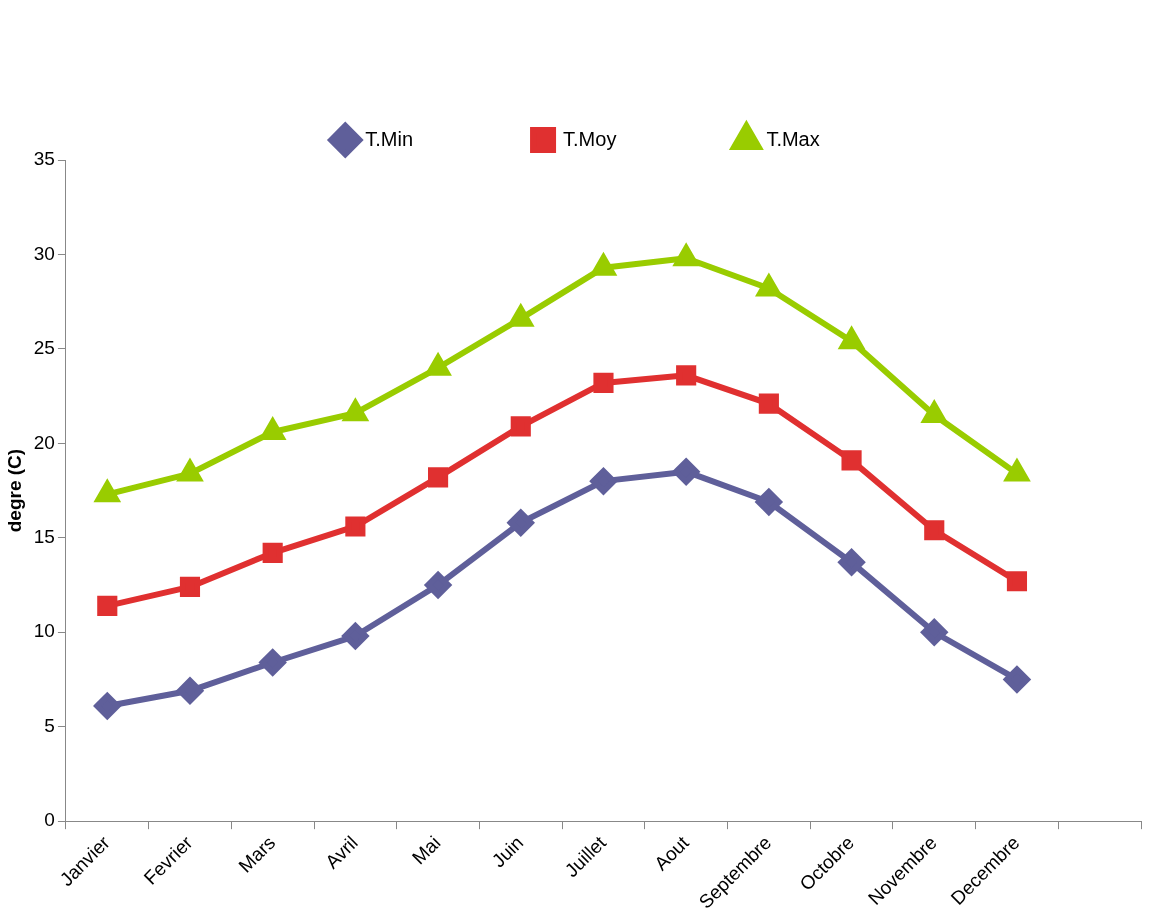  Describe the element at coordinates (44, 537) in the screenshot. I see `y-tick-label: 15` at that location.